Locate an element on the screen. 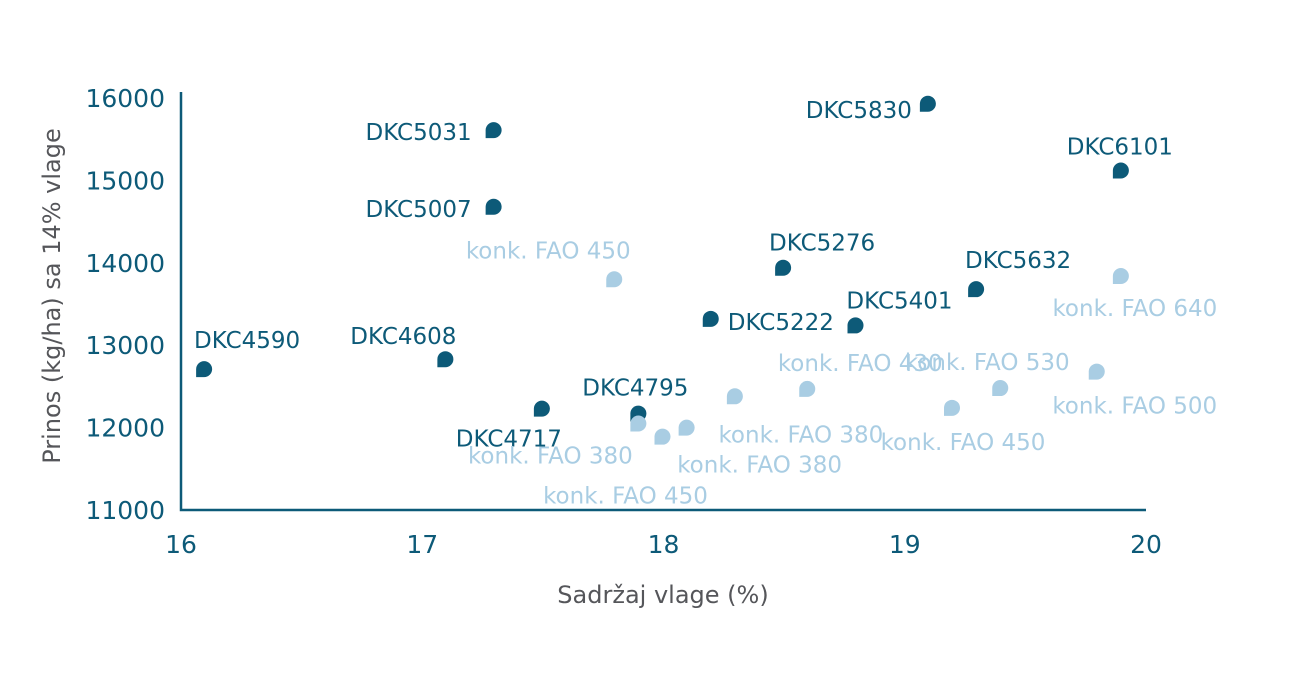 This screenshot has width=1308, height=687. data-point-label: DKC4795 is located at coordinates (635, 389).